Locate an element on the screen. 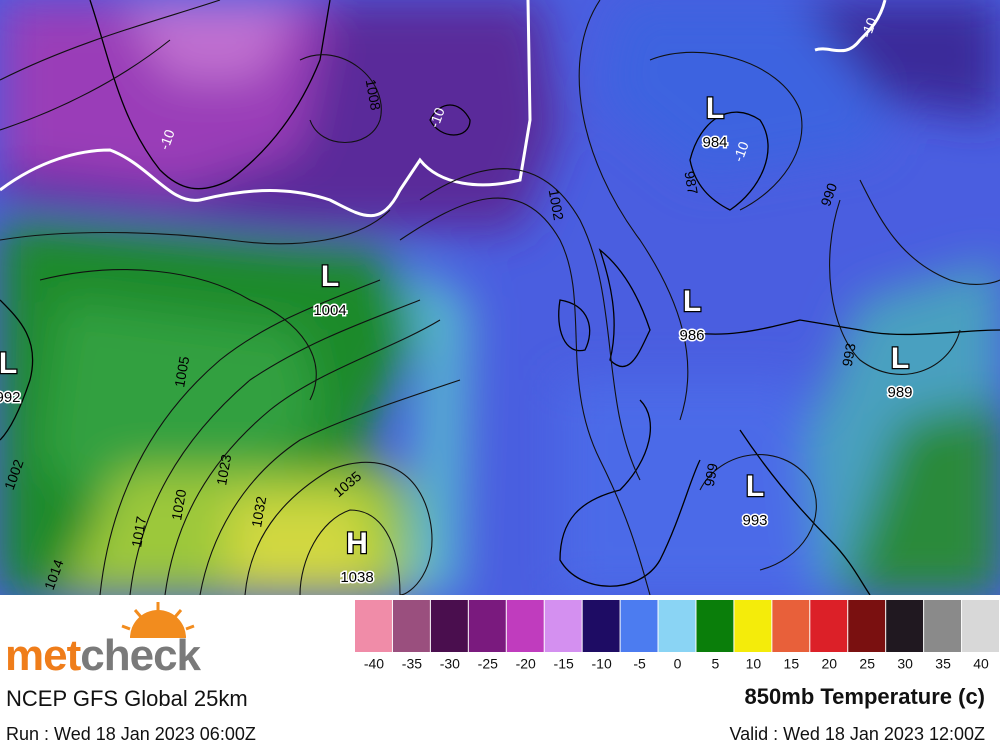 This screenshot has height=749, width=1000. brand-met: met is located at coordinates (43, 655).